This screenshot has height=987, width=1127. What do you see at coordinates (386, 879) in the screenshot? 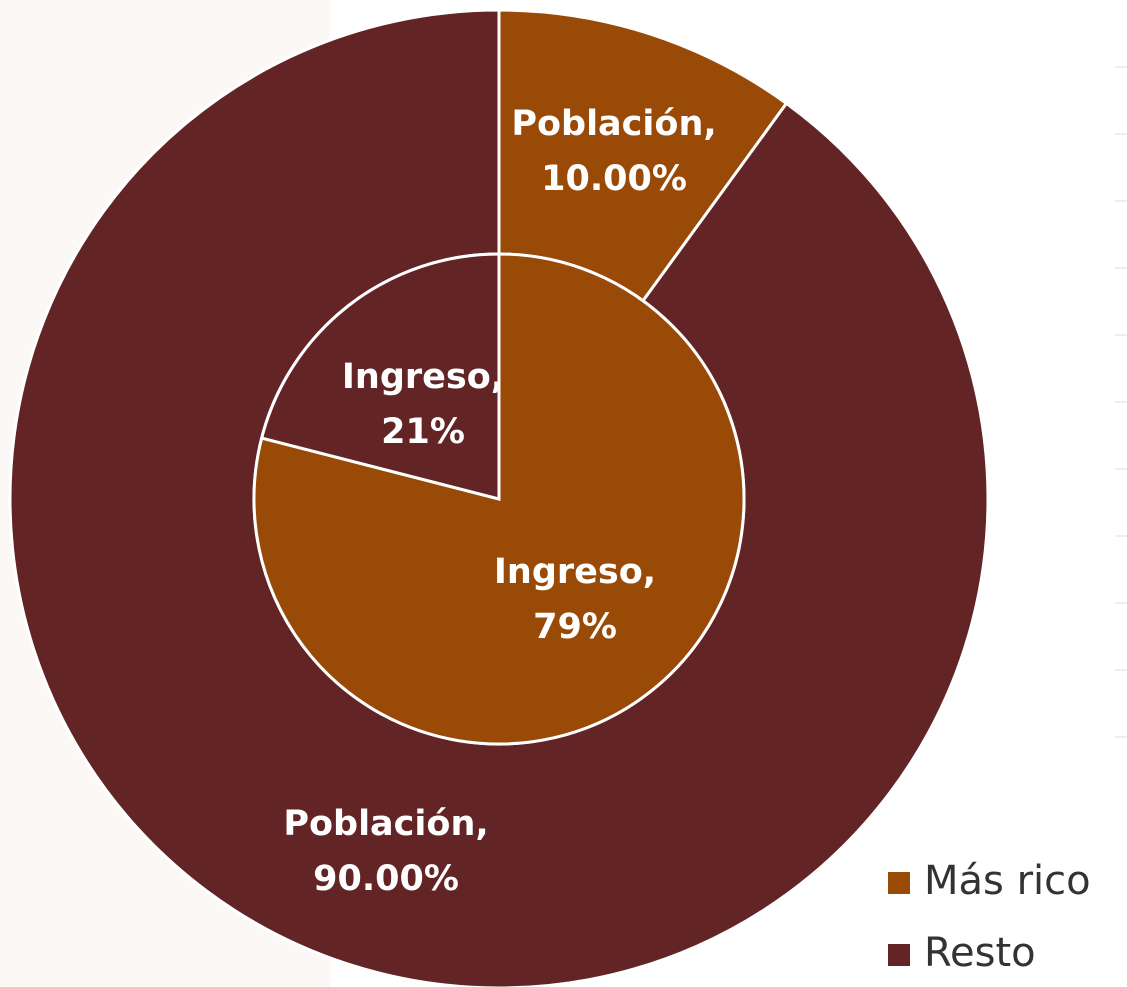
I see `data-label-value: 90.00%` at bounding box center [386, 879].